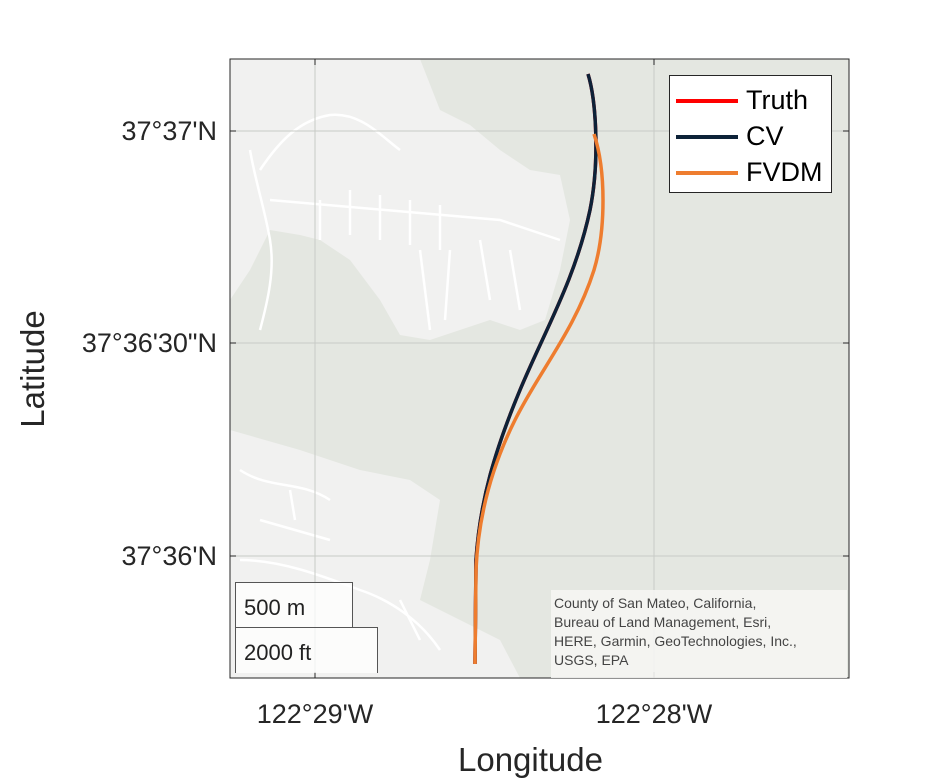  I want to click on scale-bar-imperial: 2000 ft, so click(306, 650).